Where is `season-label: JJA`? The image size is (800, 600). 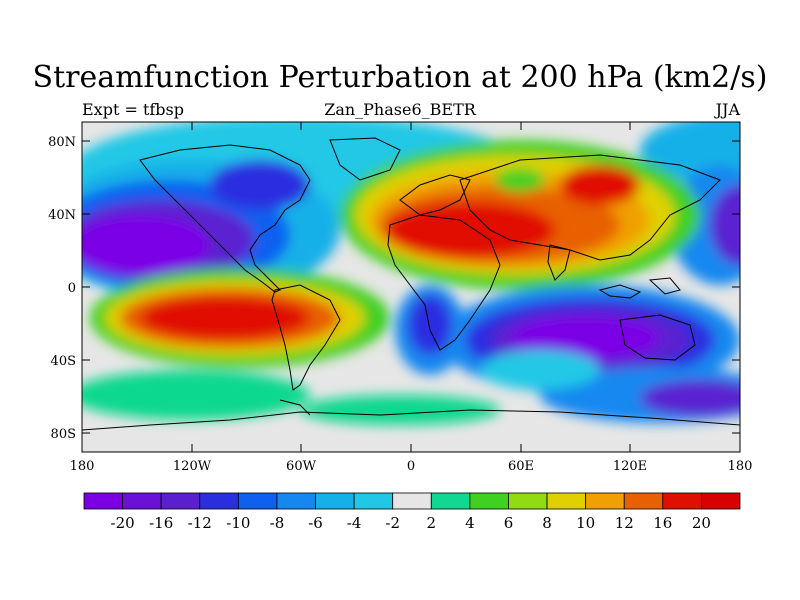
season-label: JJA is located at coordinates (727, 109).